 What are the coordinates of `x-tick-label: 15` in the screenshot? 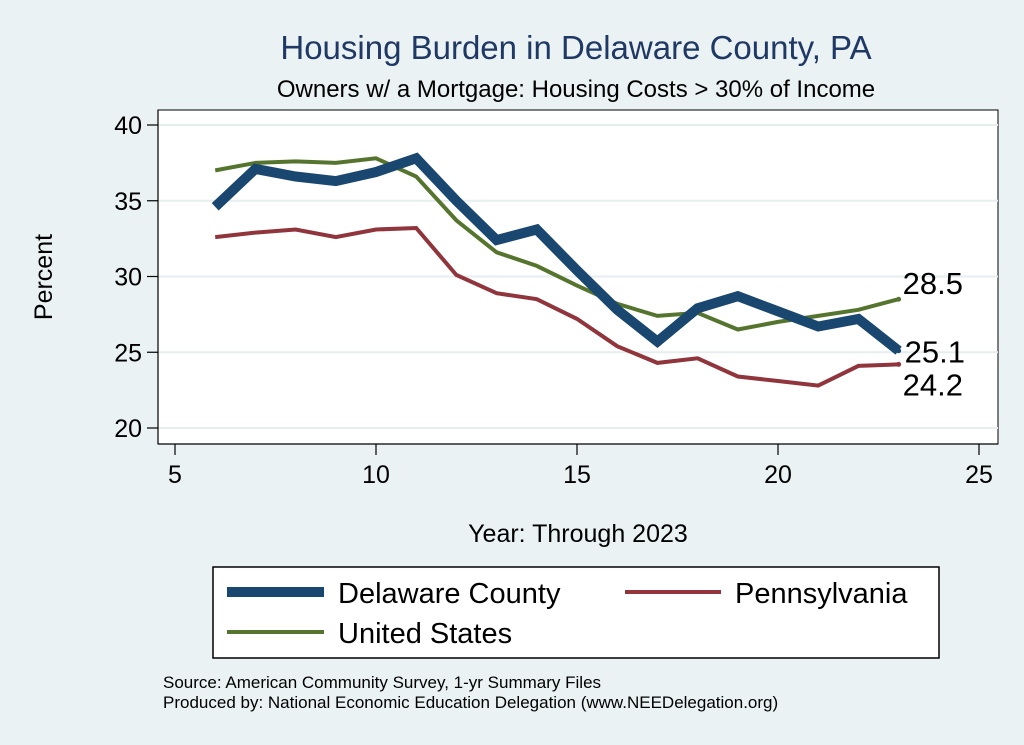 It's located at (577, 475).